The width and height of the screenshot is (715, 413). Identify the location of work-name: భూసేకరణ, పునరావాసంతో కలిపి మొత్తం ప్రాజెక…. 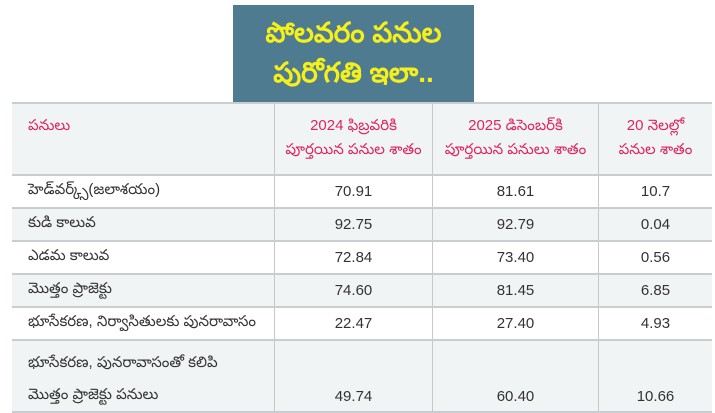
(143, 376).